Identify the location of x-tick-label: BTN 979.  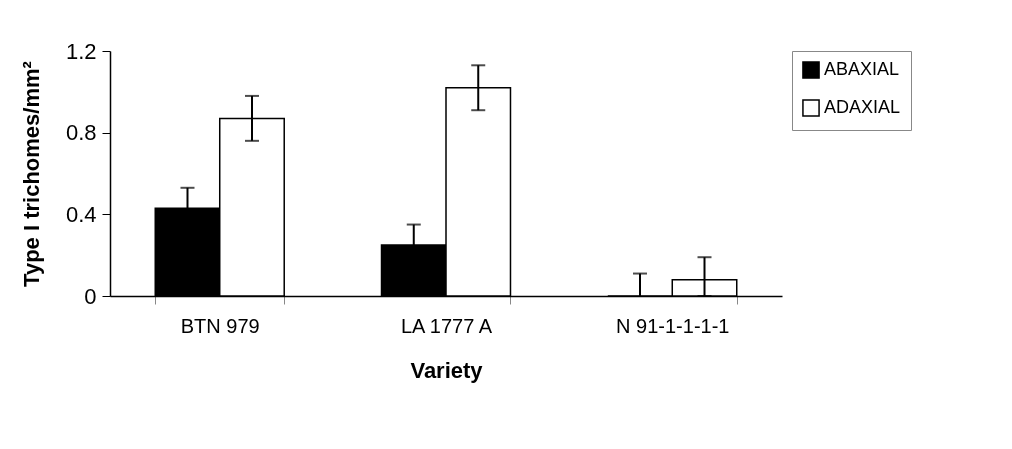
(220, 325).